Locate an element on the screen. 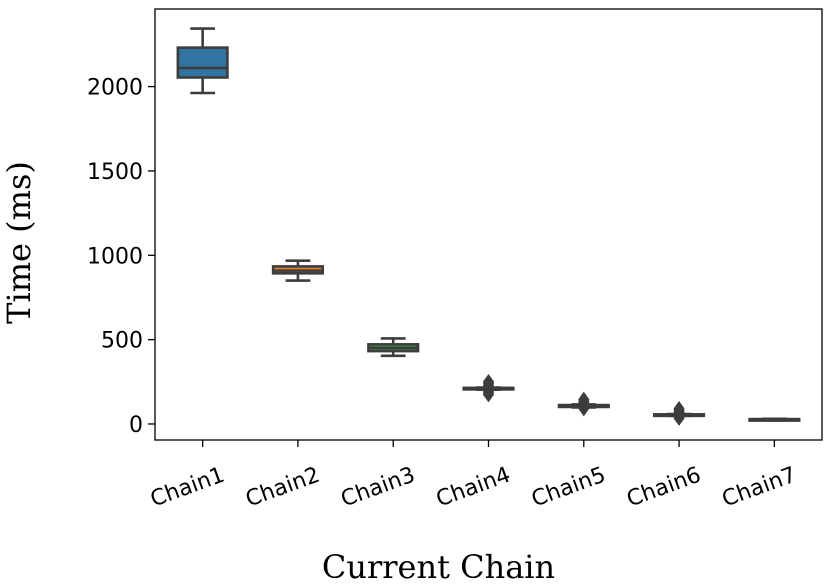 Image resolution: width=830 pixels, height=585 pixels. box-chain1 is located at coordinates (202, 61).